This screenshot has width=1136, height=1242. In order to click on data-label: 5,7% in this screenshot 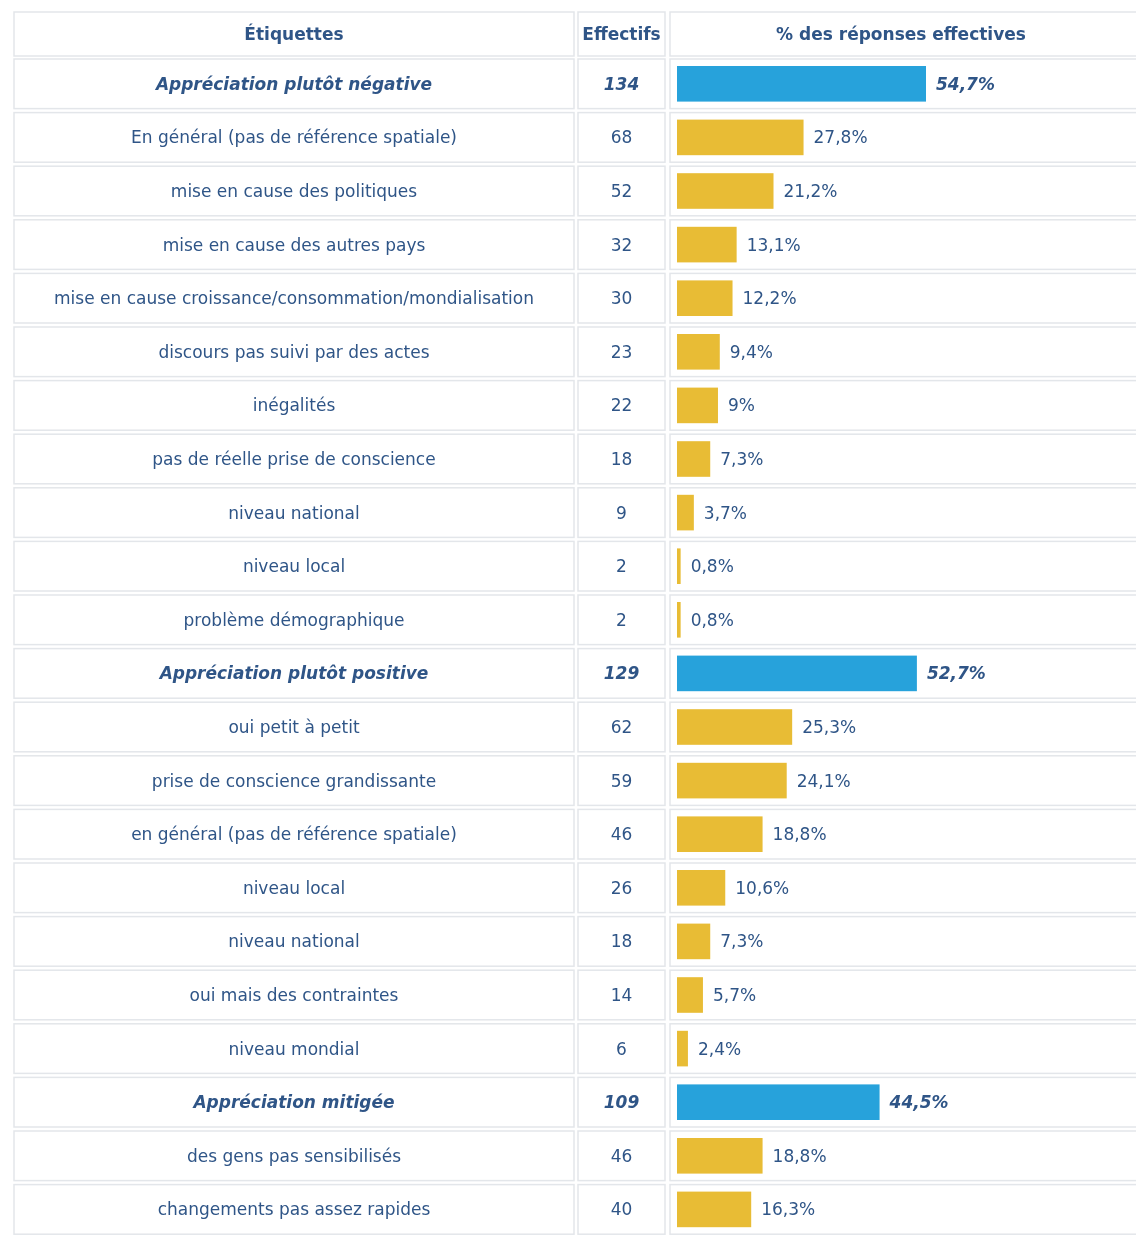, I will do `click(734, 995)`.